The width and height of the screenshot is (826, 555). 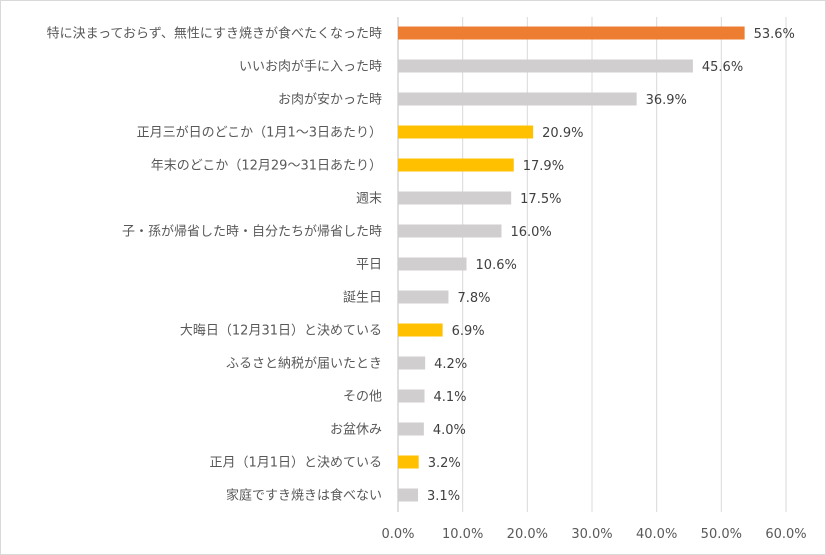 What do you see at coordinates (369, 199) in the screenshot?
I see `category-label: 週末` at bounding box center [369, 199].